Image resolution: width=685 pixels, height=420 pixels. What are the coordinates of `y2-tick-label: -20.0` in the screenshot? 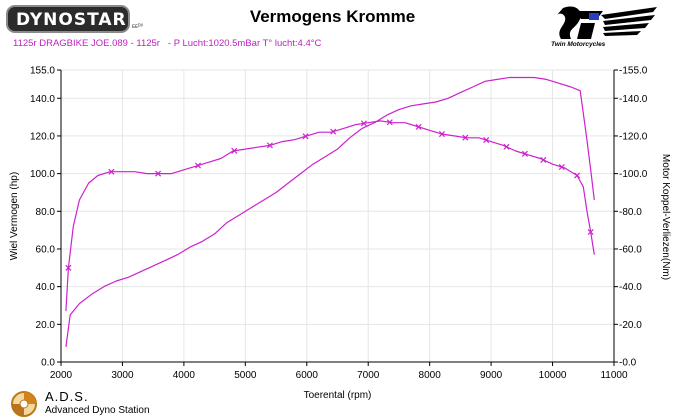 It's located at (630, 325).